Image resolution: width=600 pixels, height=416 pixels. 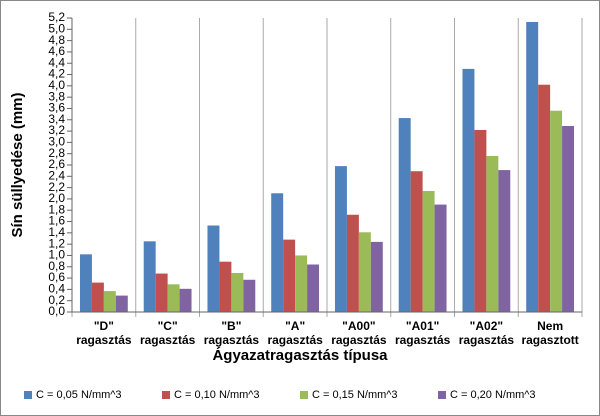 What do you see at coordinates (56, 74) in the screenshot?
I see `y-tick-label: 4,2` at bounding box center [56, 74].